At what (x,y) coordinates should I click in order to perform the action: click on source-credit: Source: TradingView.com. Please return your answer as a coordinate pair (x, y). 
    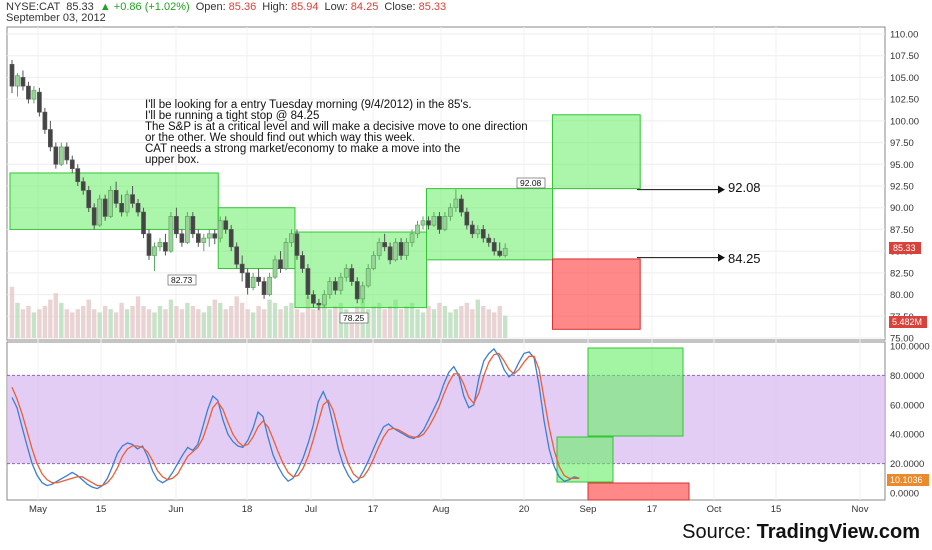
    Looking at the image, I should click on (801, 532).